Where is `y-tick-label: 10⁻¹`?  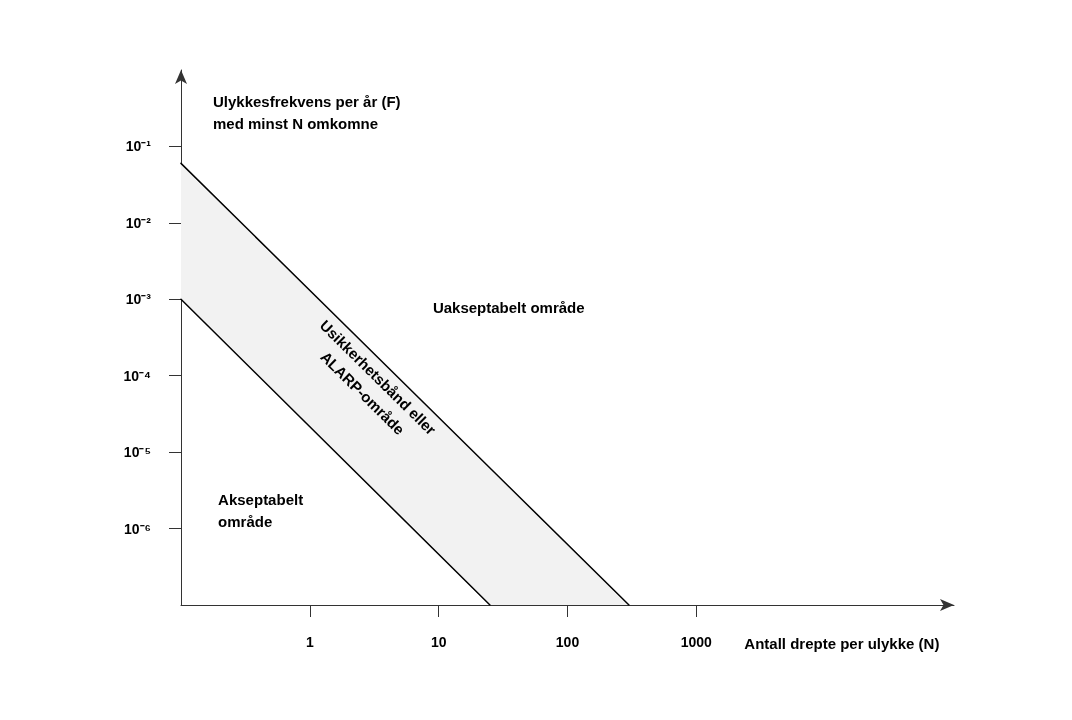 y-tick-label: 10⁻¹ is located at coordinates (138, 146).